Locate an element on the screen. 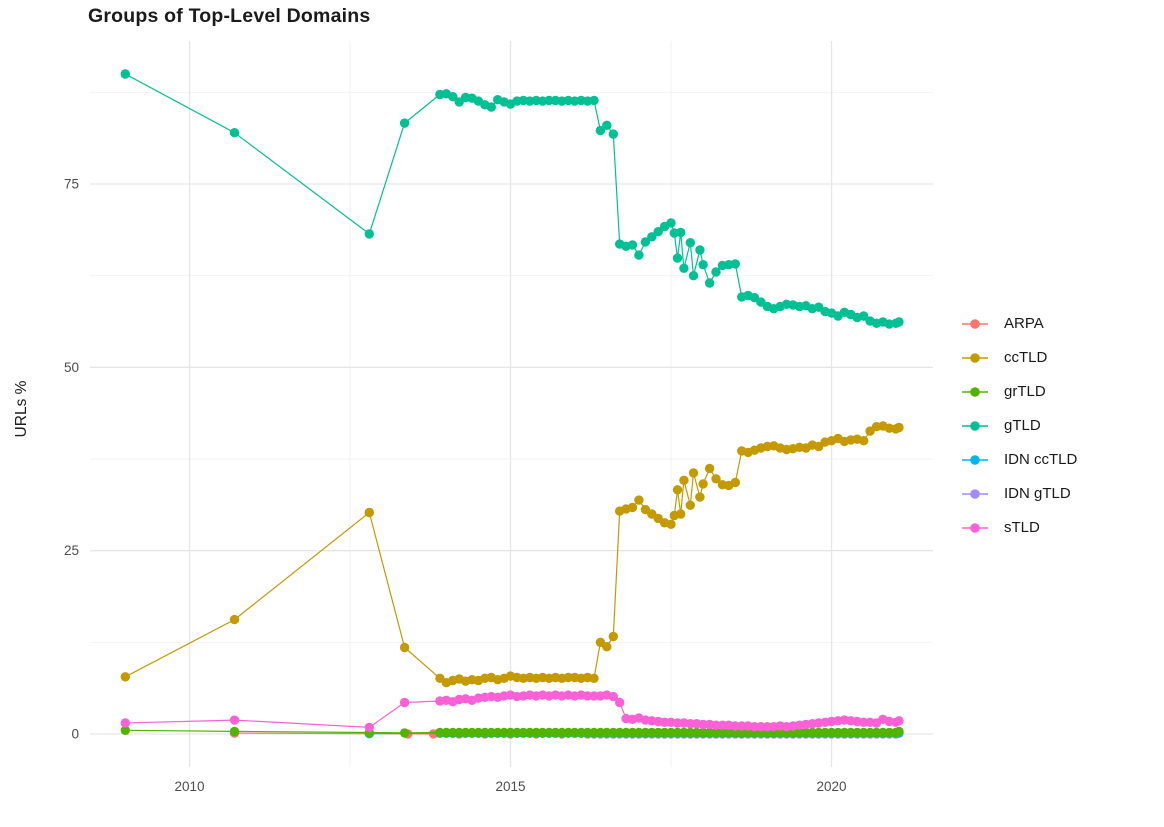  y-tick-label: 0 is located at coordinates (75, 734).